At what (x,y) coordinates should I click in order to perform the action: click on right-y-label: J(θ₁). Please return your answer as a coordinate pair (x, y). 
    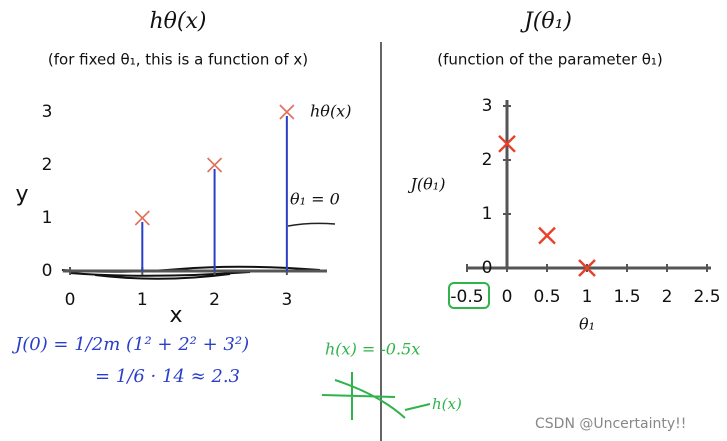
    Looking at the image, I should click on (427, 184).